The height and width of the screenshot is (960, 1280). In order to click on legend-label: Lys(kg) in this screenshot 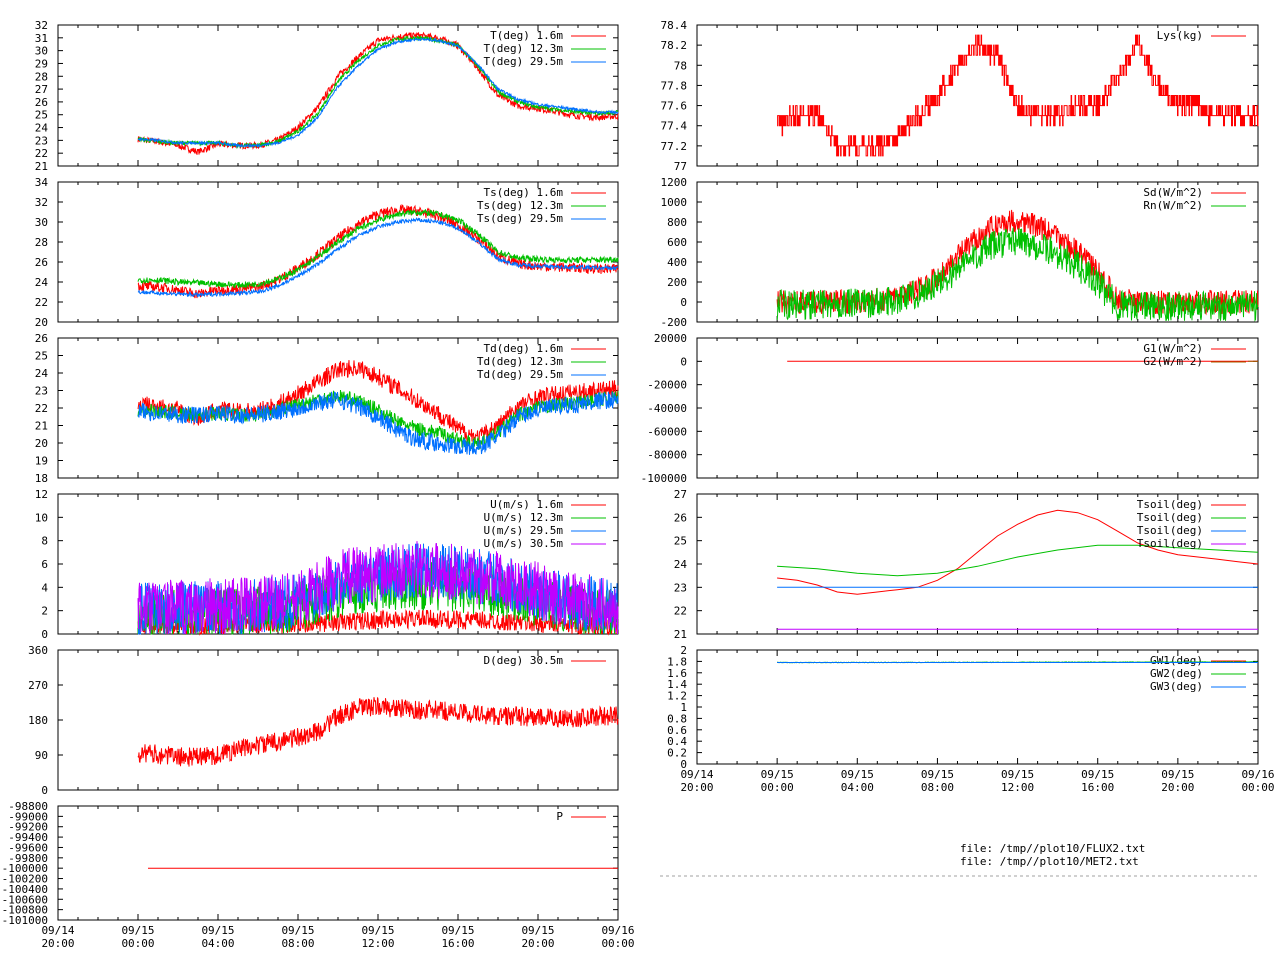, I will do `click(1180, 35)`.